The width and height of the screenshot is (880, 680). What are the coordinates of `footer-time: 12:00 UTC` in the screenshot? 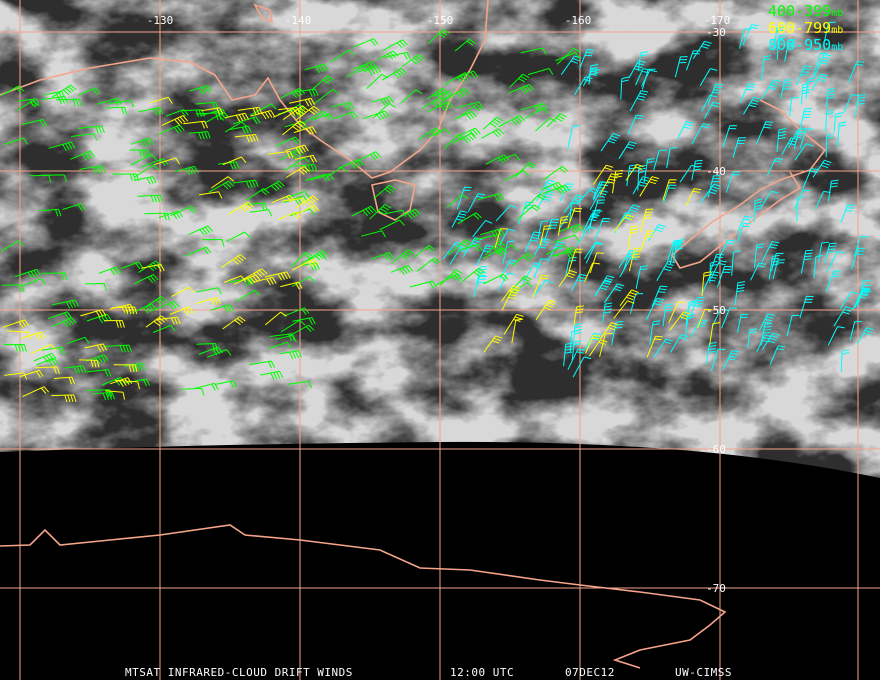 It's located at (482, 672).